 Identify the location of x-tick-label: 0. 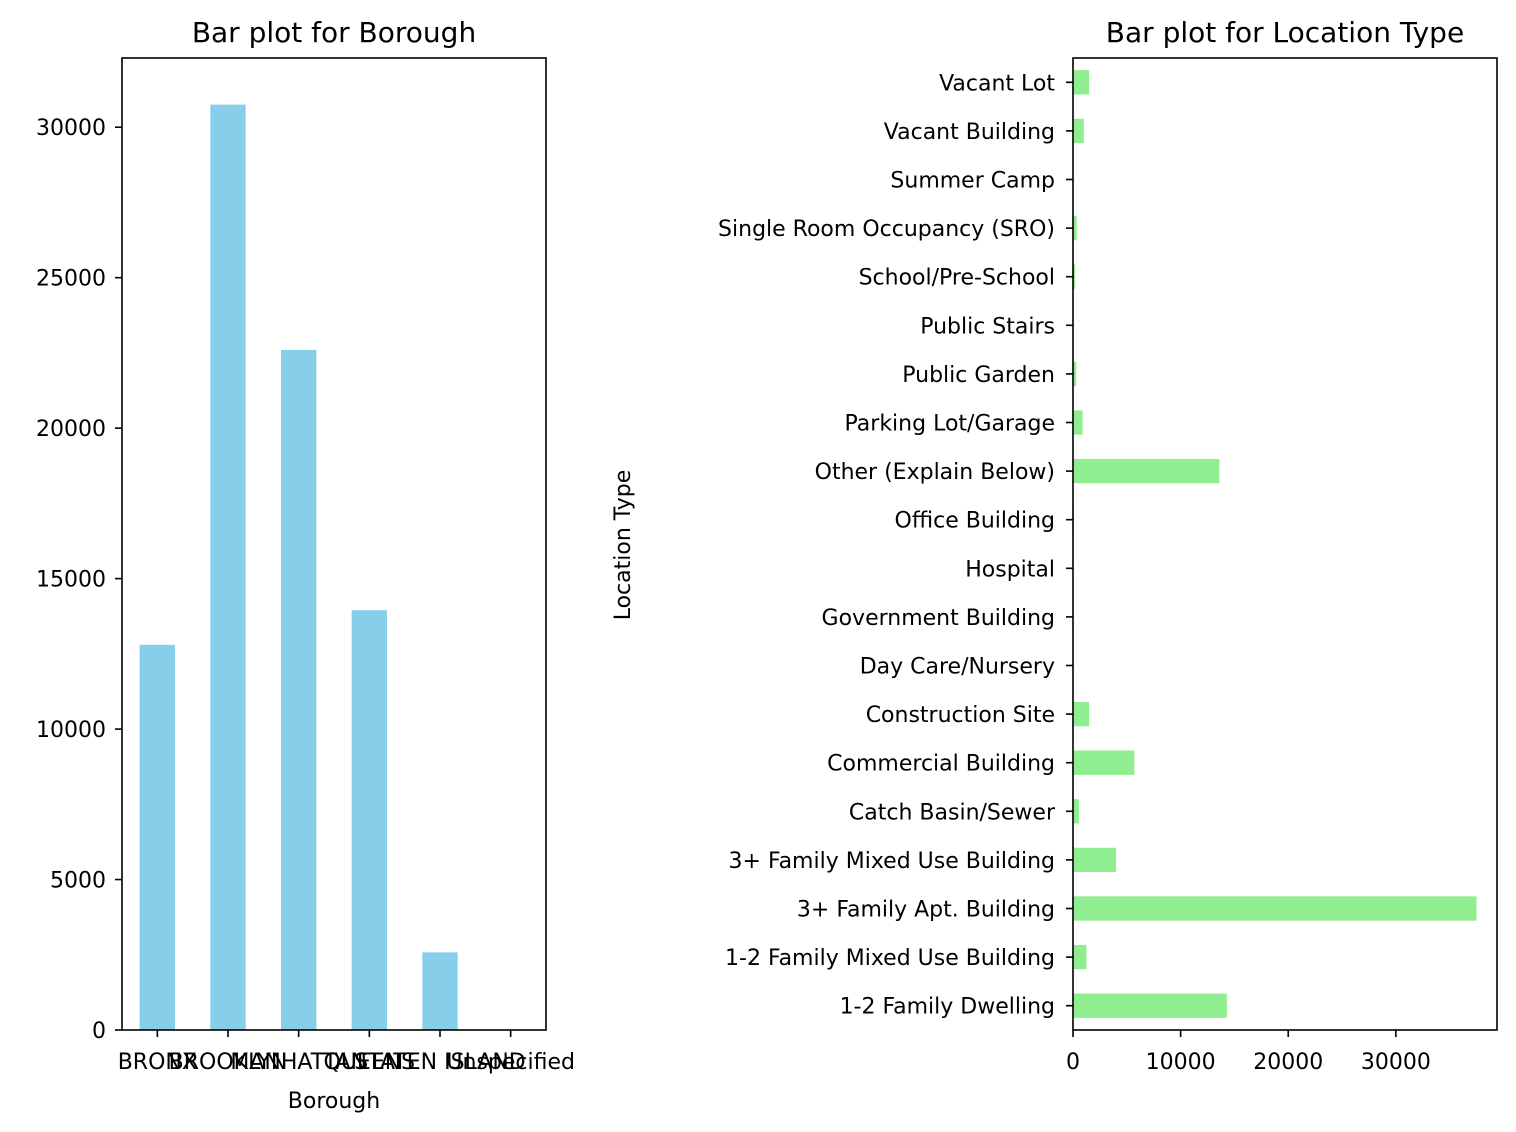
(1073, 1062).